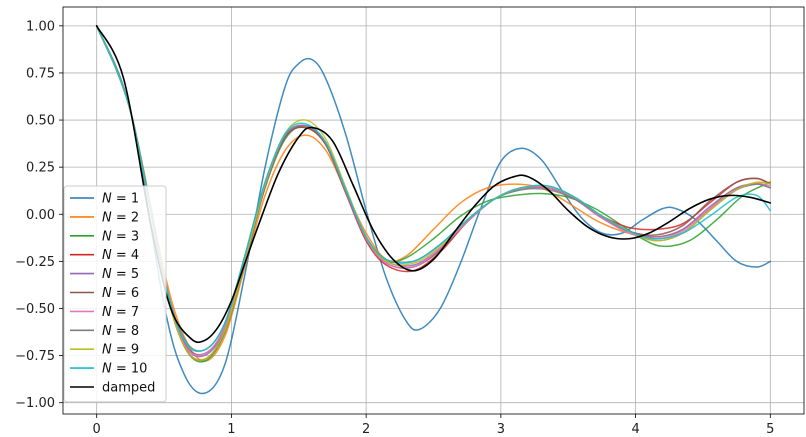  Describe the element at coordinates (128, 388) in the screenshot. I see `legend-label: damped` at that location.